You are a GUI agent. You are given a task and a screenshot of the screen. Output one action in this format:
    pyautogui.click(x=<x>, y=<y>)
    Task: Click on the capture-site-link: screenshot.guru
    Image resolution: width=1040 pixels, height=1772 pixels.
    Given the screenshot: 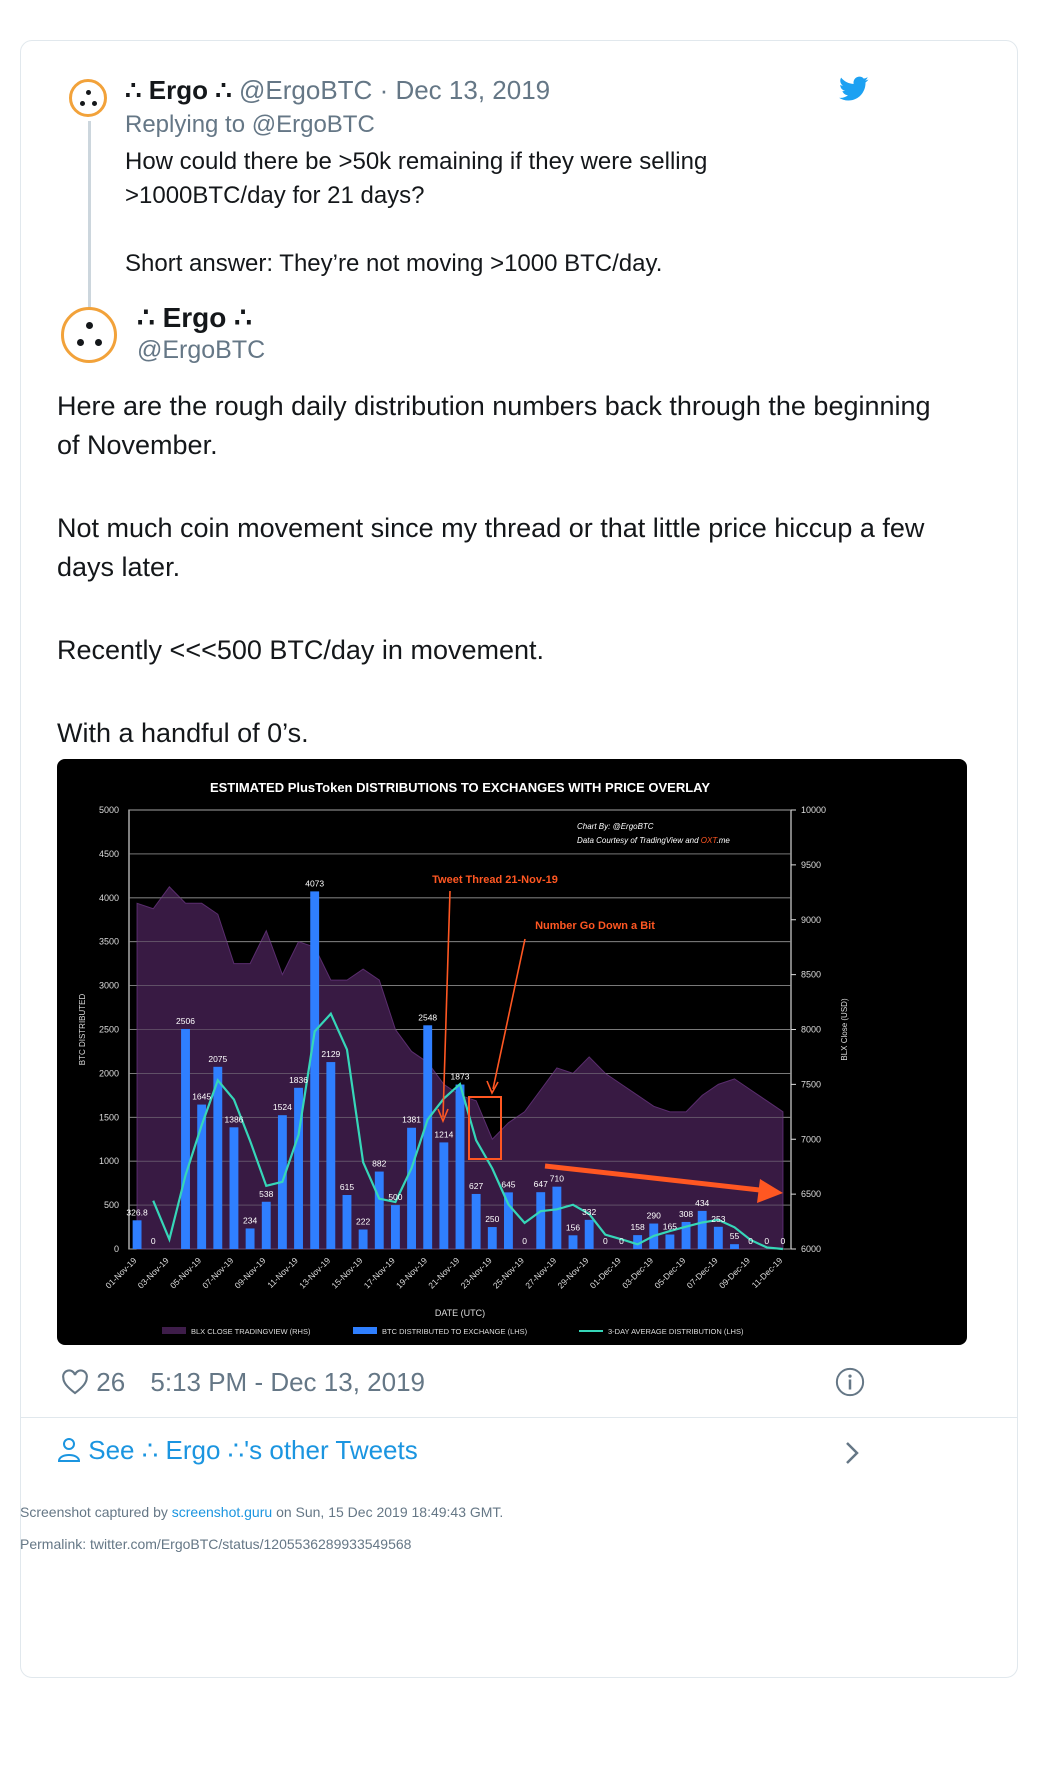 What is the action you would take?
    pyautogui.click(x=222, y=1512)
    